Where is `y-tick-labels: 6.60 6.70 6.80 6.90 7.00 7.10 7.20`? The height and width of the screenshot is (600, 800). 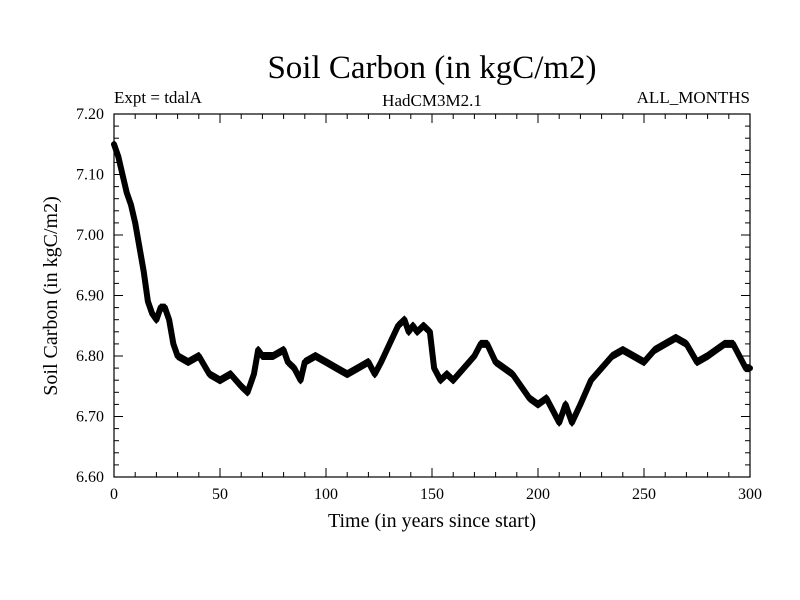 y-tick-labels: 6.60 6.70 6.80 6.90 7.00 7.10 7.20 is located at coordinates (90, 296).